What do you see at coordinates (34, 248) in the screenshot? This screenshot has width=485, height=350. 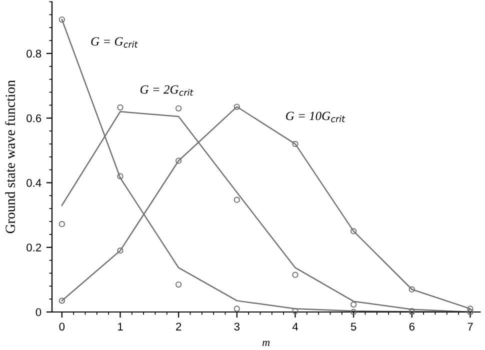 I see `y-tick-label: 0.2` at bounding box center [34, 248].